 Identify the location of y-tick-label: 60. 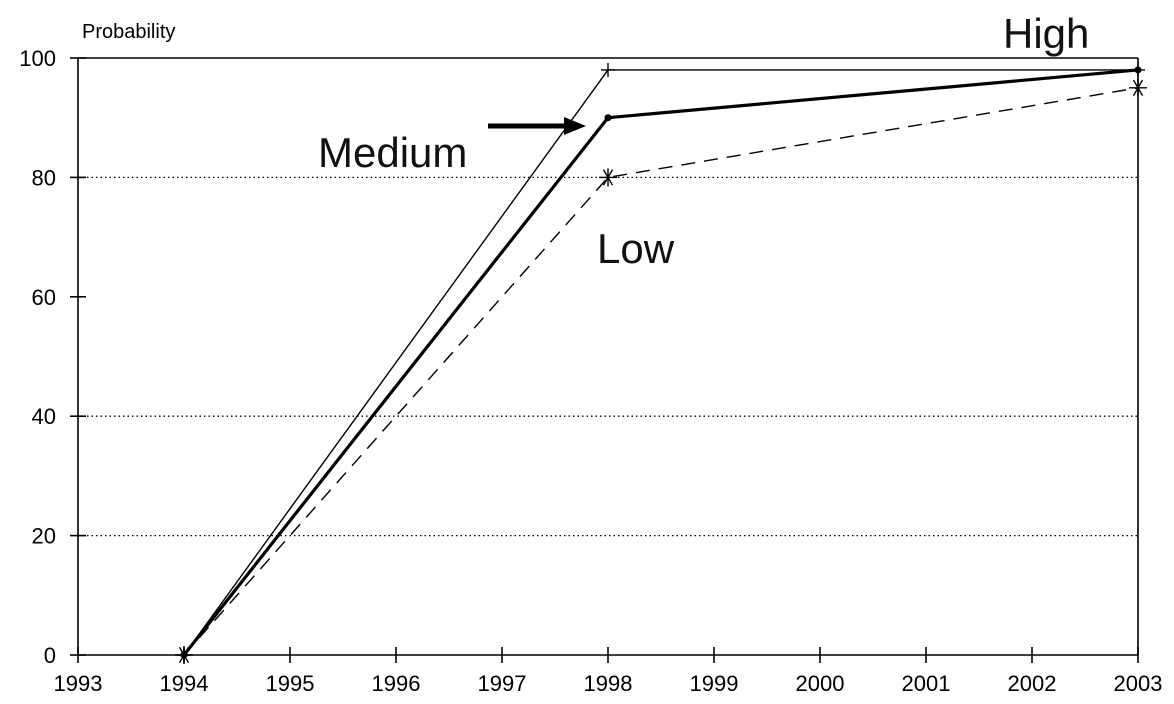
(44, 297).